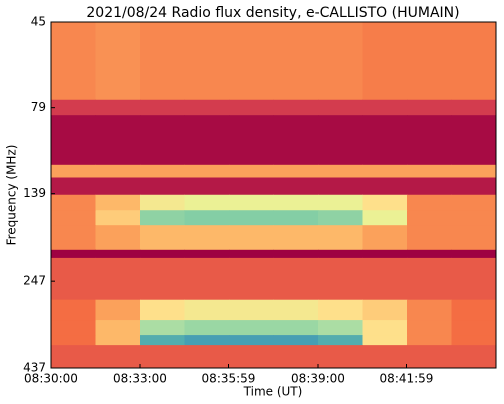 Image resolution: width=504 pixels, height=404 pixels. What do you see at coordinates (34, 281) in the screenshot?
I see `y-tick-label: 247` at bounding box center [34, 281].